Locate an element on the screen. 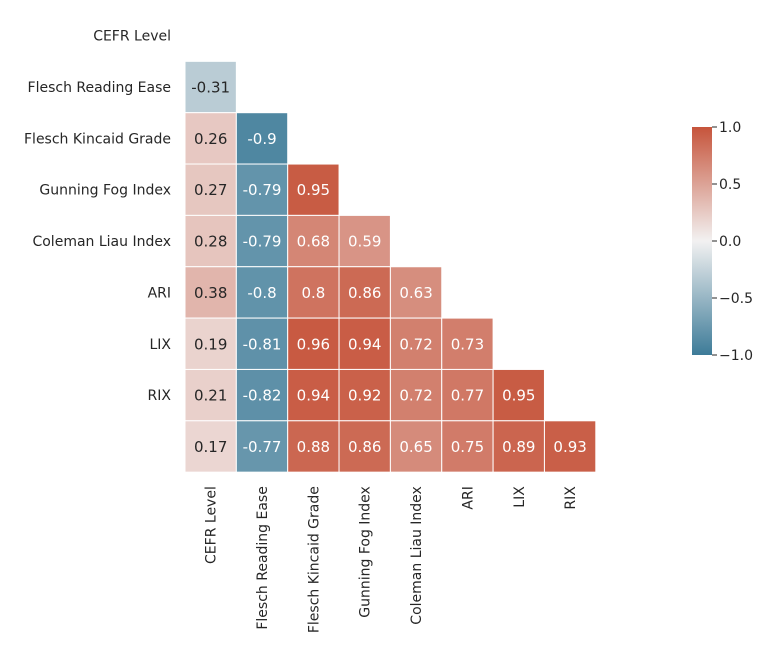 This screenshot has width=764, height=656. cell-value-label: 0.38 is located at coordinates (210, 293).